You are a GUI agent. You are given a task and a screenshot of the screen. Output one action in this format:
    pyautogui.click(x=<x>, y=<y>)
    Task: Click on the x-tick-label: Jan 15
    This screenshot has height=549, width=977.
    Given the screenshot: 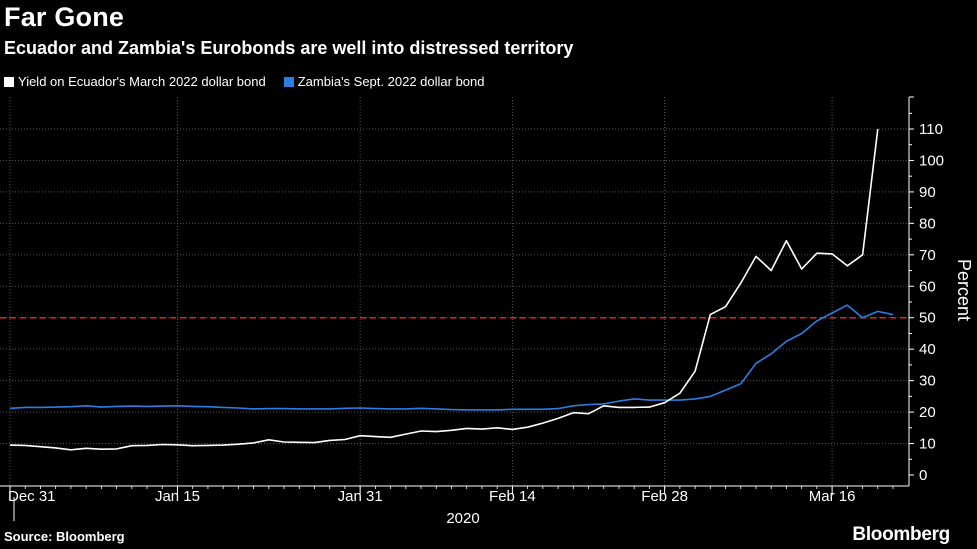 What is the action you would take?
    pyautogui.click(x=177, y=496)
    